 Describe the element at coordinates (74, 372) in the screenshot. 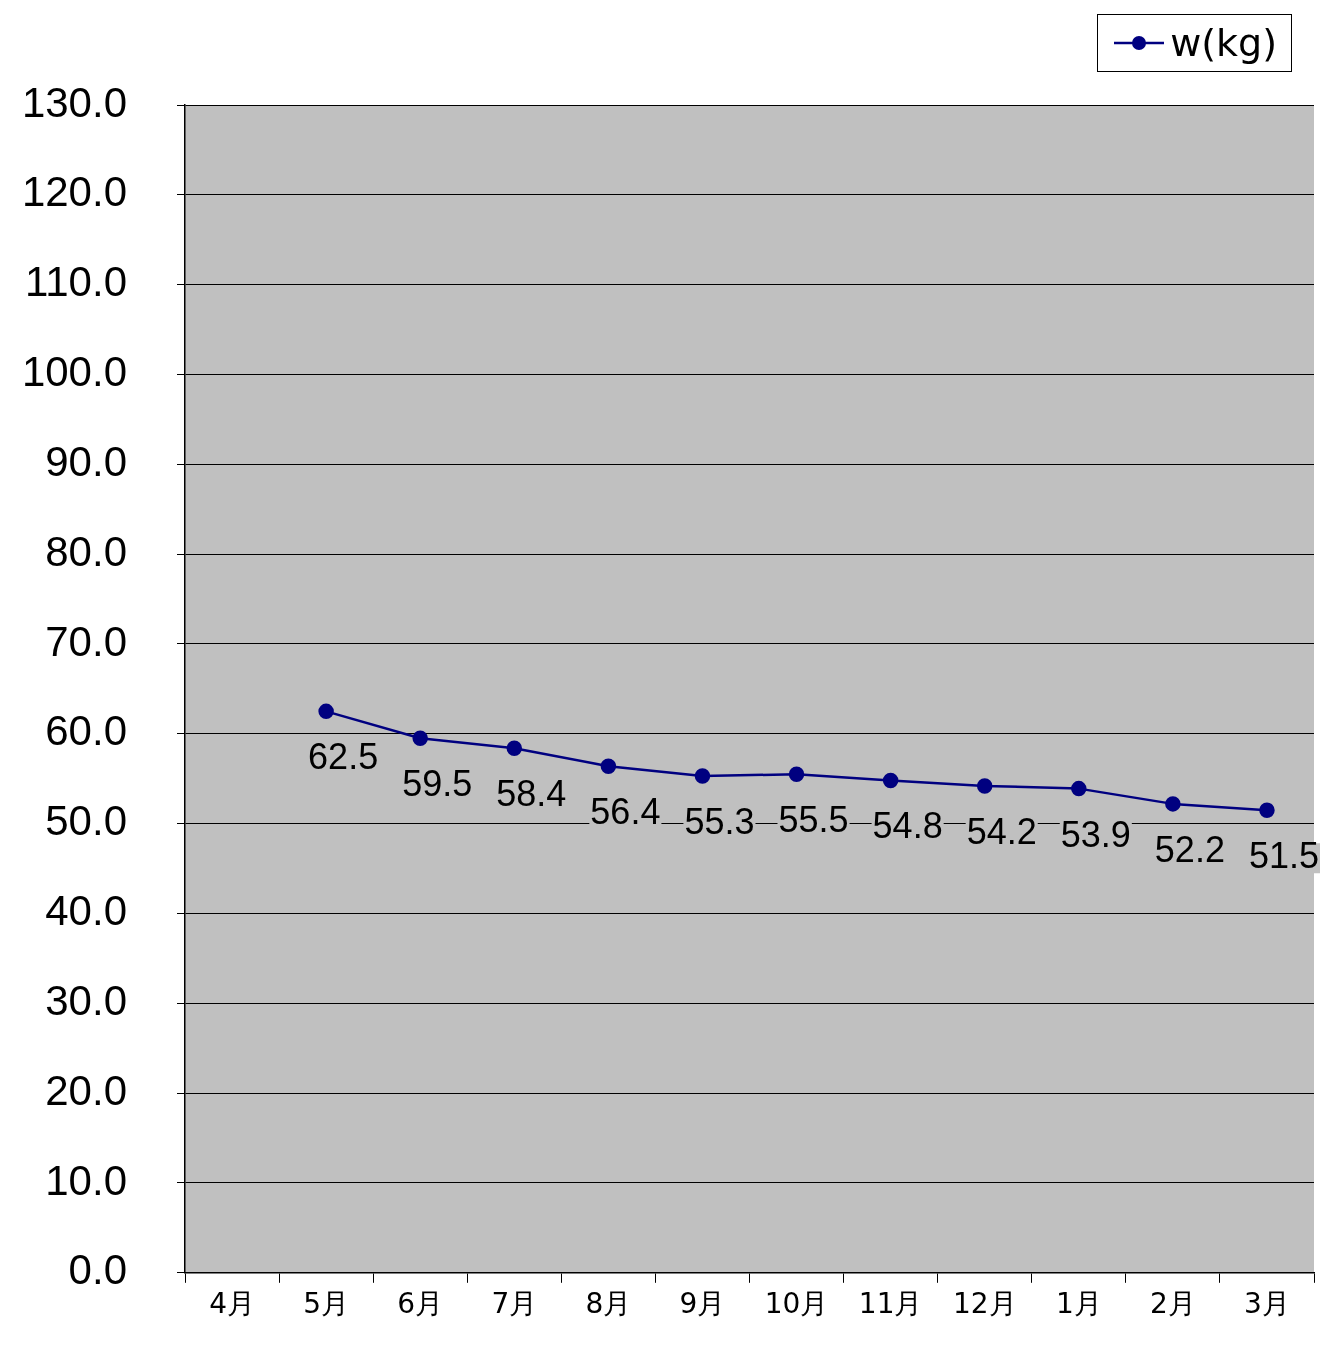

I see `y-tick-label: 100.0` at that location.